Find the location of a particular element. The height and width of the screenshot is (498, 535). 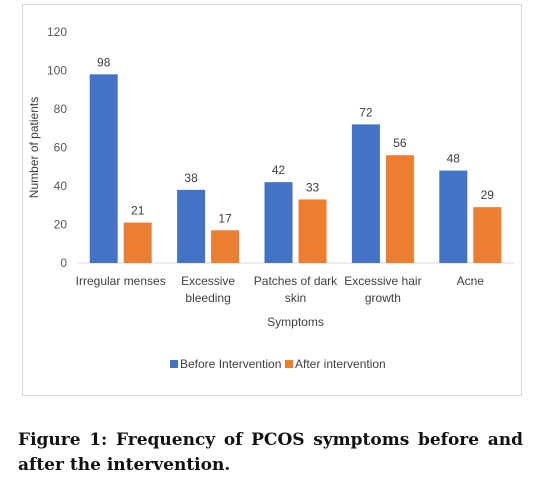

data-label: 38 is located at coordinates (191, 178).